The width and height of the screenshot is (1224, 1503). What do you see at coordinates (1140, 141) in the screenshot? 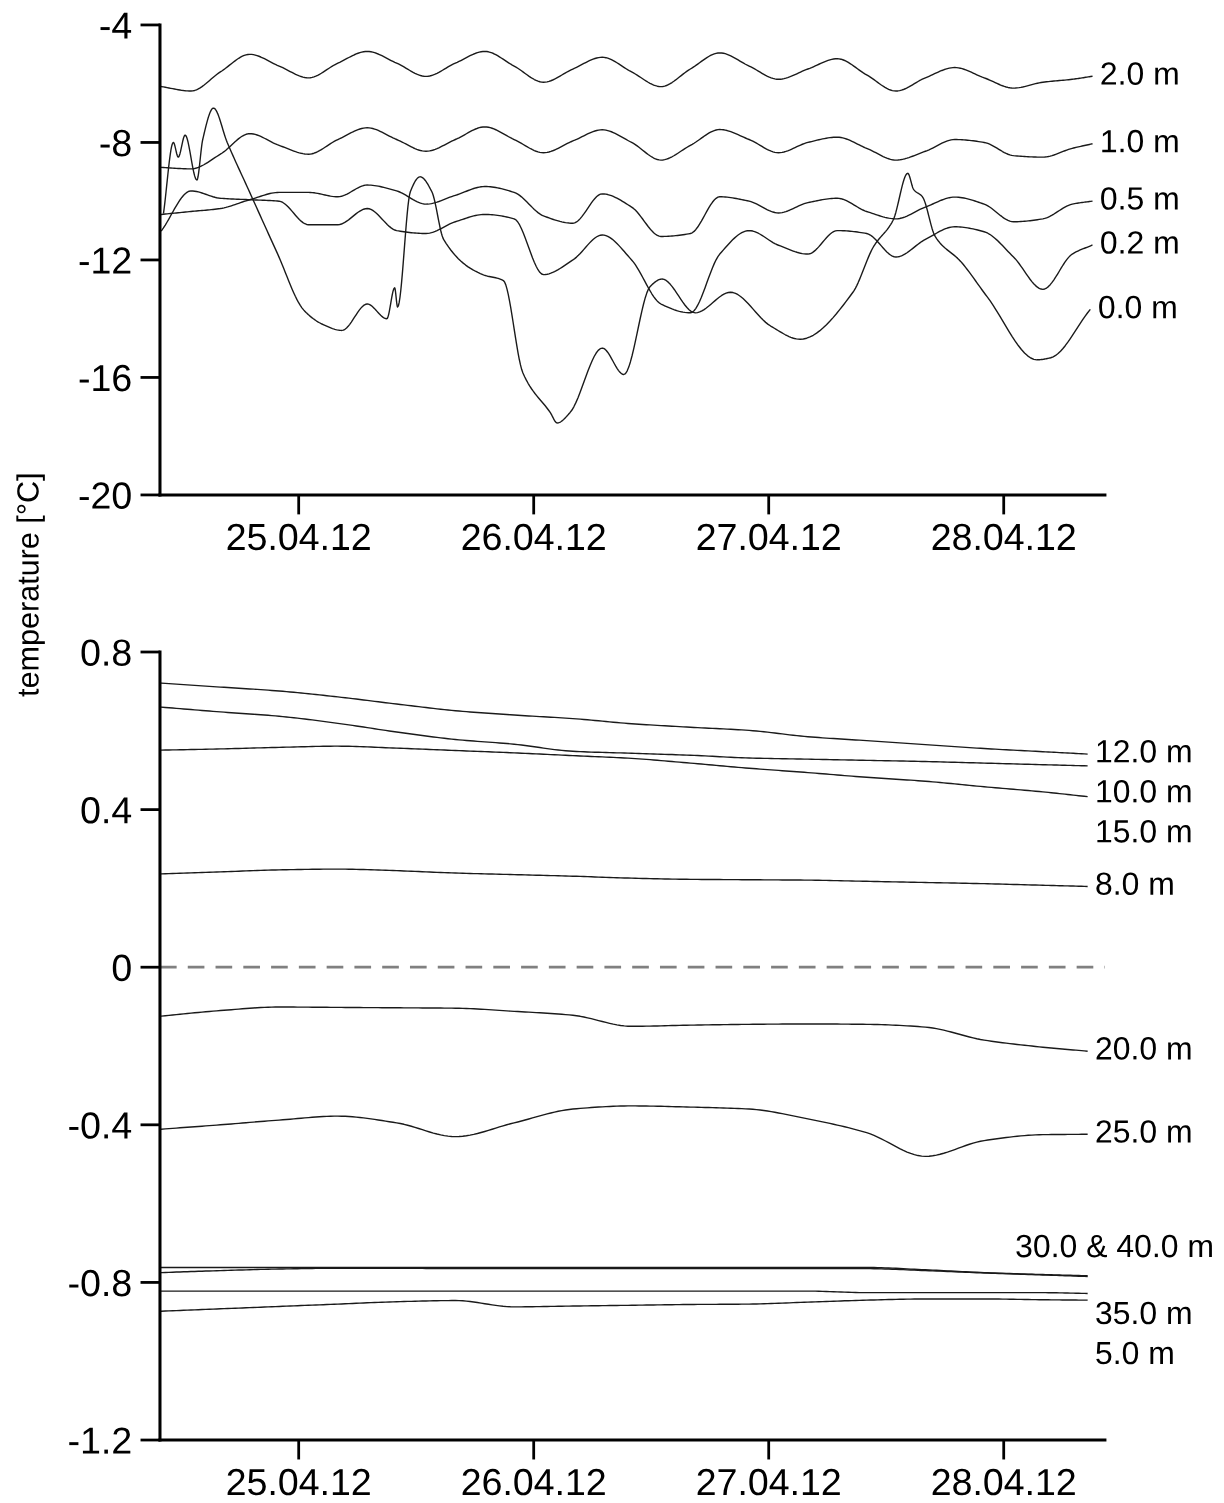
I see `series-label: 1.0 m` at bounding box center [1140, 141].